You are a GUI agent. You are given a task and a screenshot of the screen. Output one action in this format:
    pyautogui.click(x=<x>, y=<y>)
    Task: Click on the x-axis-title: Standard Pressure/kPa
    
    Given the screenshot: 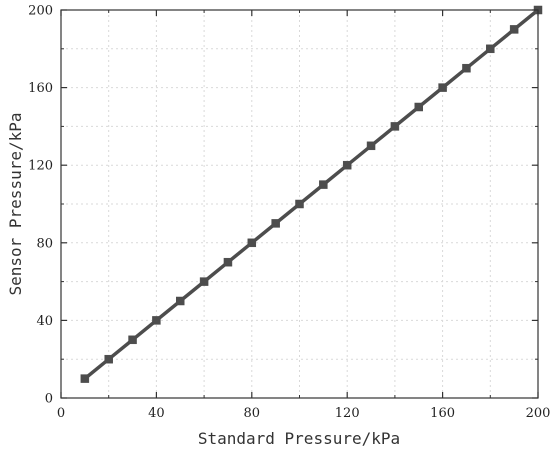 What is the action you would take?
    pyautogui.click(x=299, y=438)
    